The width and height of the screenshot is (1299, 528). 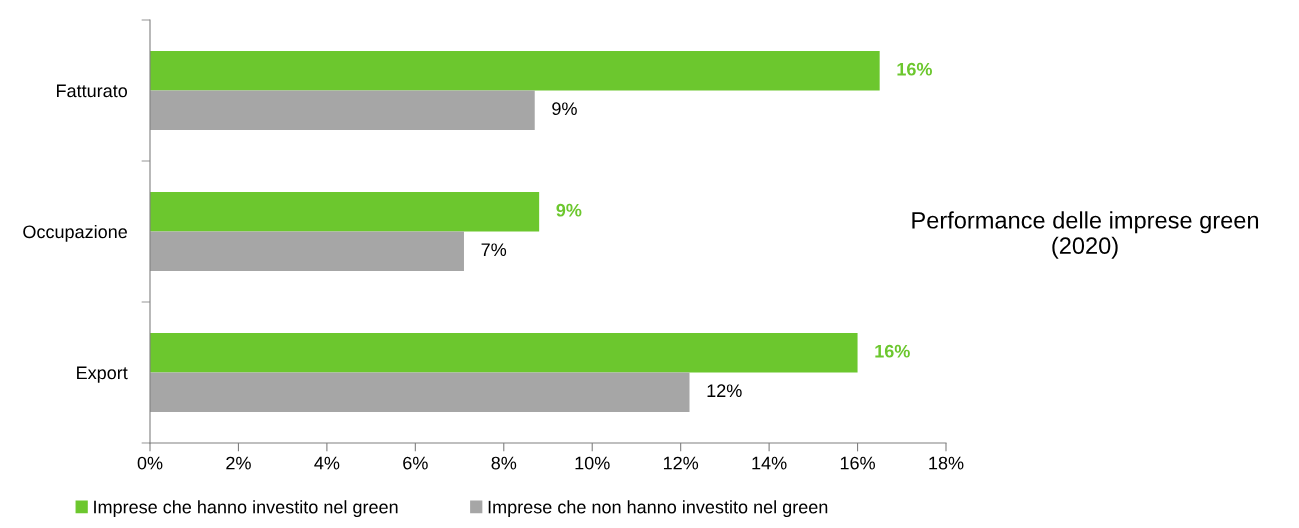 I want to click on x-tick-label: 18%, so click(x=946, y=463).